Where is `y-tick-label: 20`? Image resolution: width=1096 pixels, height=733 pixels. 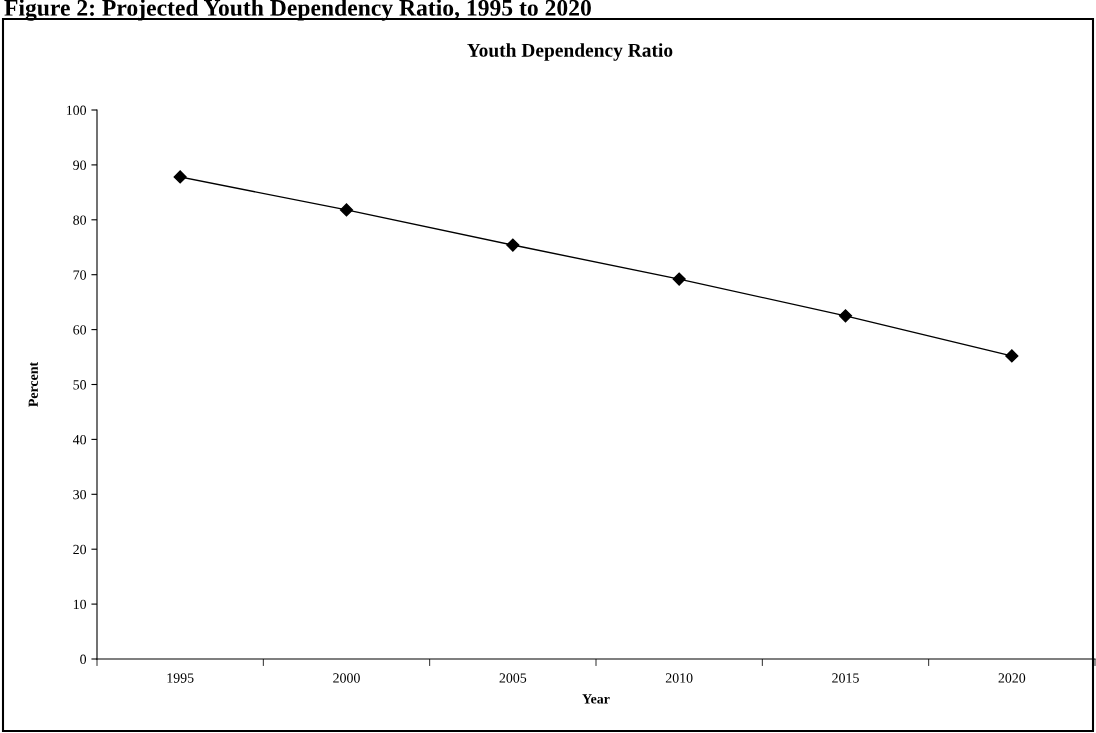 y-tick-label: 20 is located at coordinates (80, 549).